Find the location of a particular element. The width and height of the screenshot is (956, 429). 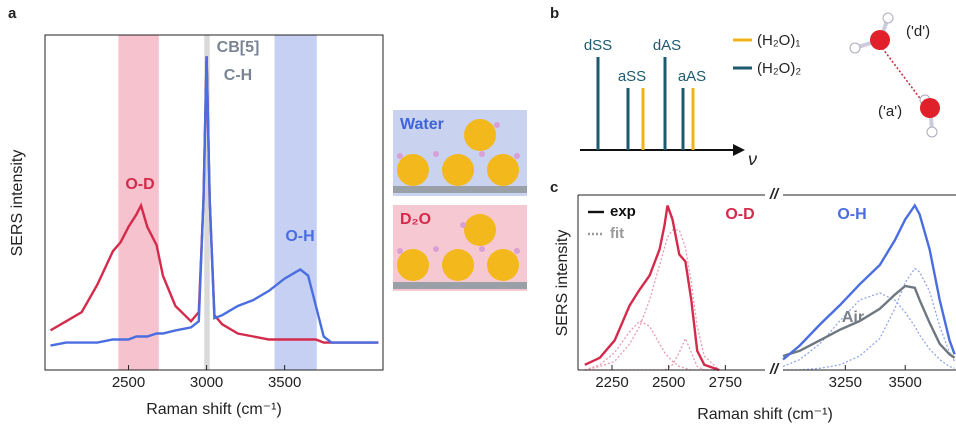

inset-label: D₂O is located at coordinates (415, 219).